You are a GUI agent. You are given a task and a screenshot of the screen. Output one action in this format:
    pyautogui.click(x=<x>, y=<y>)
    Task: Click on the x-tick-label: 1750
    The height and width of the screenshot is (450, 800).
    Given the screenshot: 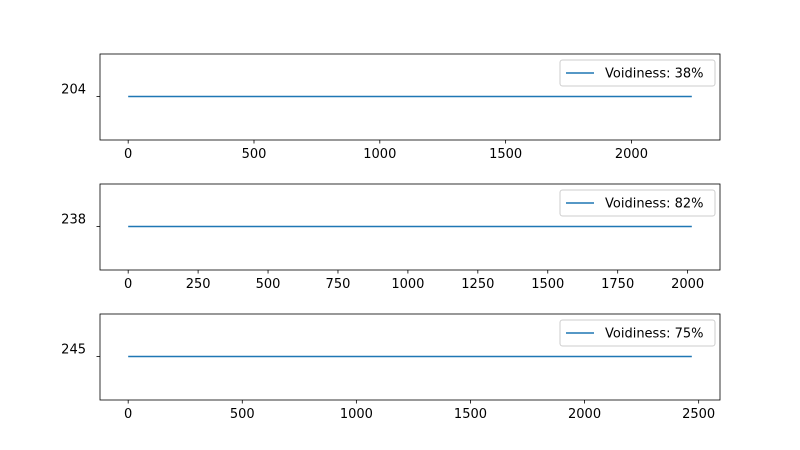 What is the action you would take?
    pyautogui.click(x=617, y=284)
    